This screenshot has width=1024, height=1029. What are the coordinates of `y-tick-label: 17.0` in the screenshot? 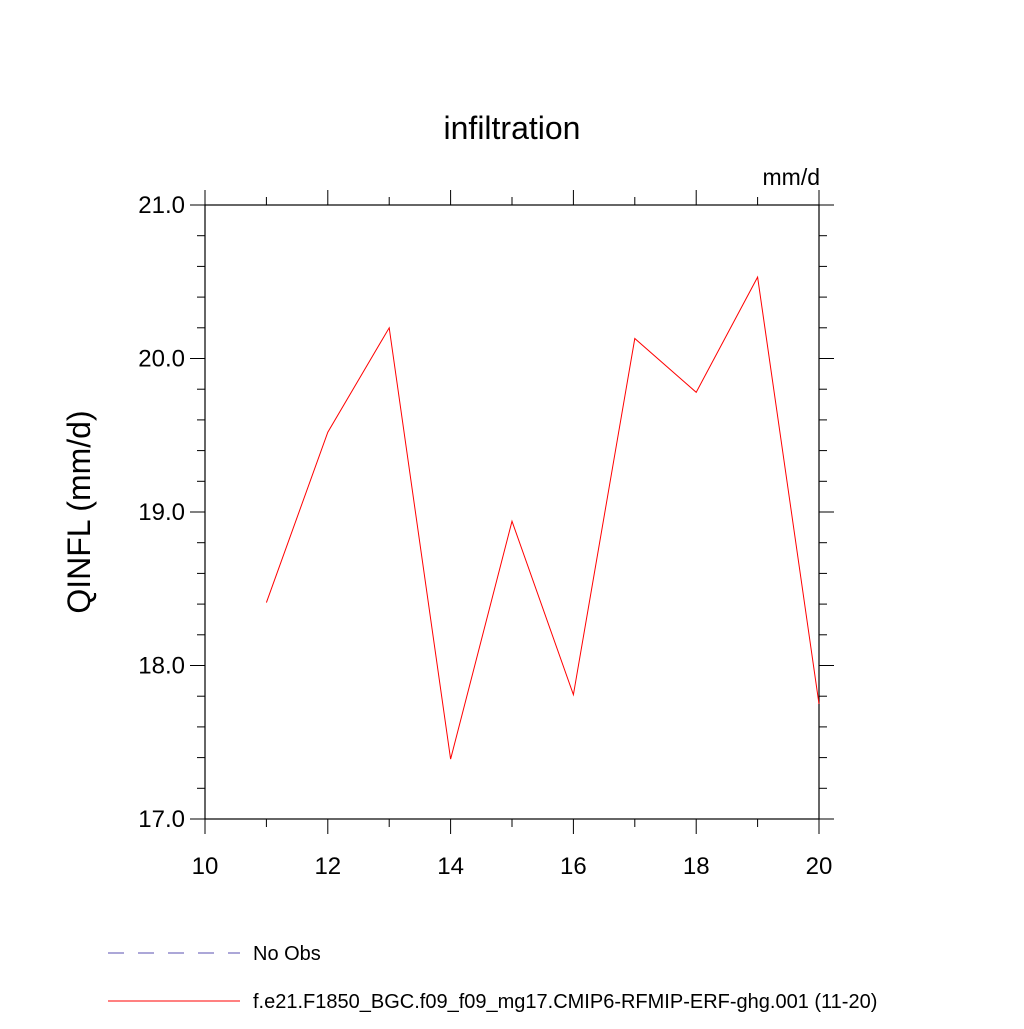 It's located at (161, 819).